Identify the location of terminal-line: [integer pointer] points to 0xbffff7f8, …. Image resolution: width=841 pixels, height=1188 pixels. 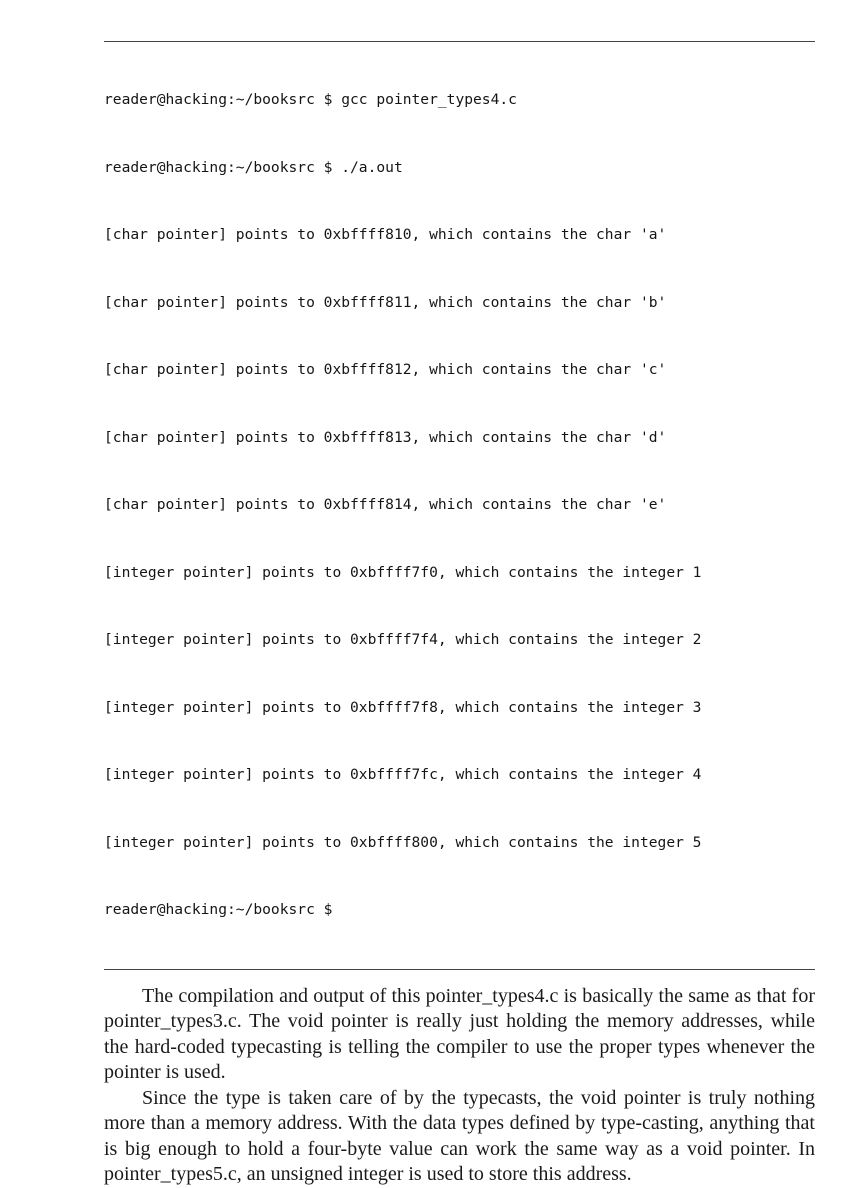
(403, 707).